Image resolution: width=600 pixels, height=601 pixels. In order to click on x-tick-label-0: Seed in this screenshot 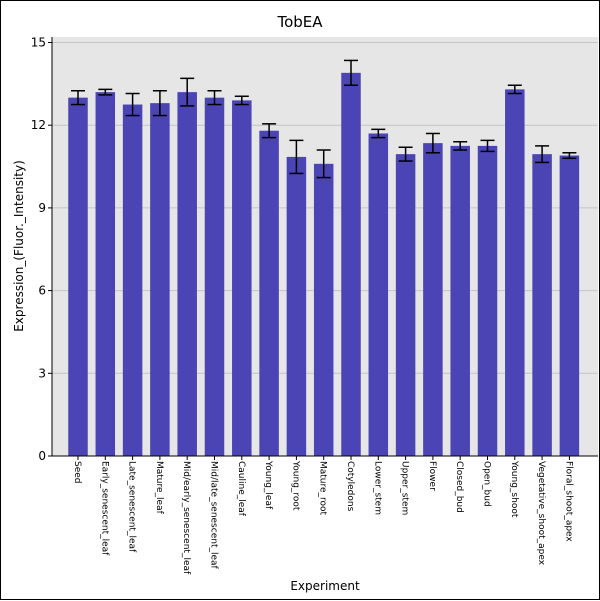, I will do `click(77, 472)`.